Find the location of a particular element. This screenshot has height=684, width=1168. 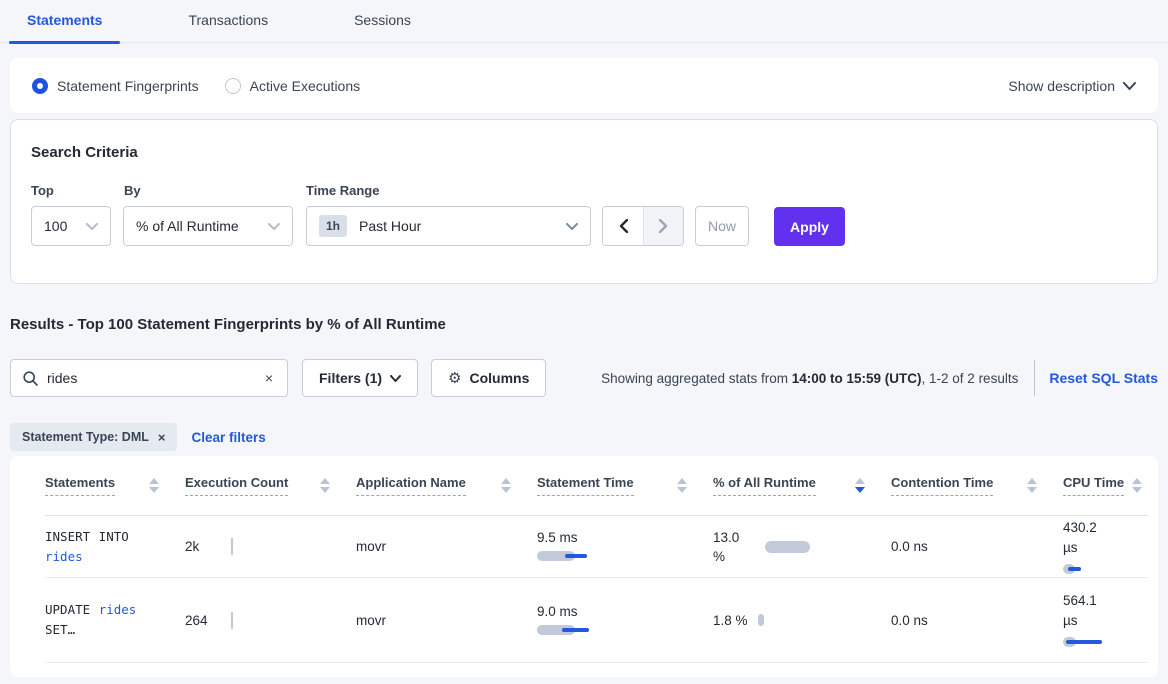

sql-activity-tabs: Statements Transactions Sessions is located at coordinates (584, 22).